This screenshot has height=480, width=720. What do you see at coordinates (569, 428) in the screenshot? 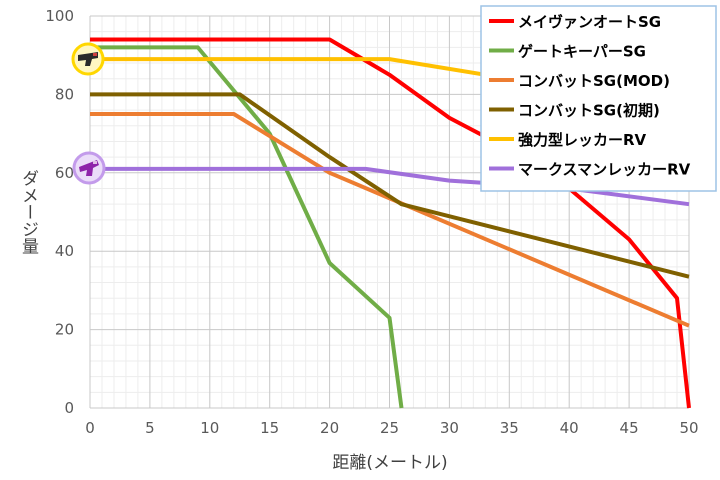
I see `x-tick-label: 40` at bounding box center [569, 428].